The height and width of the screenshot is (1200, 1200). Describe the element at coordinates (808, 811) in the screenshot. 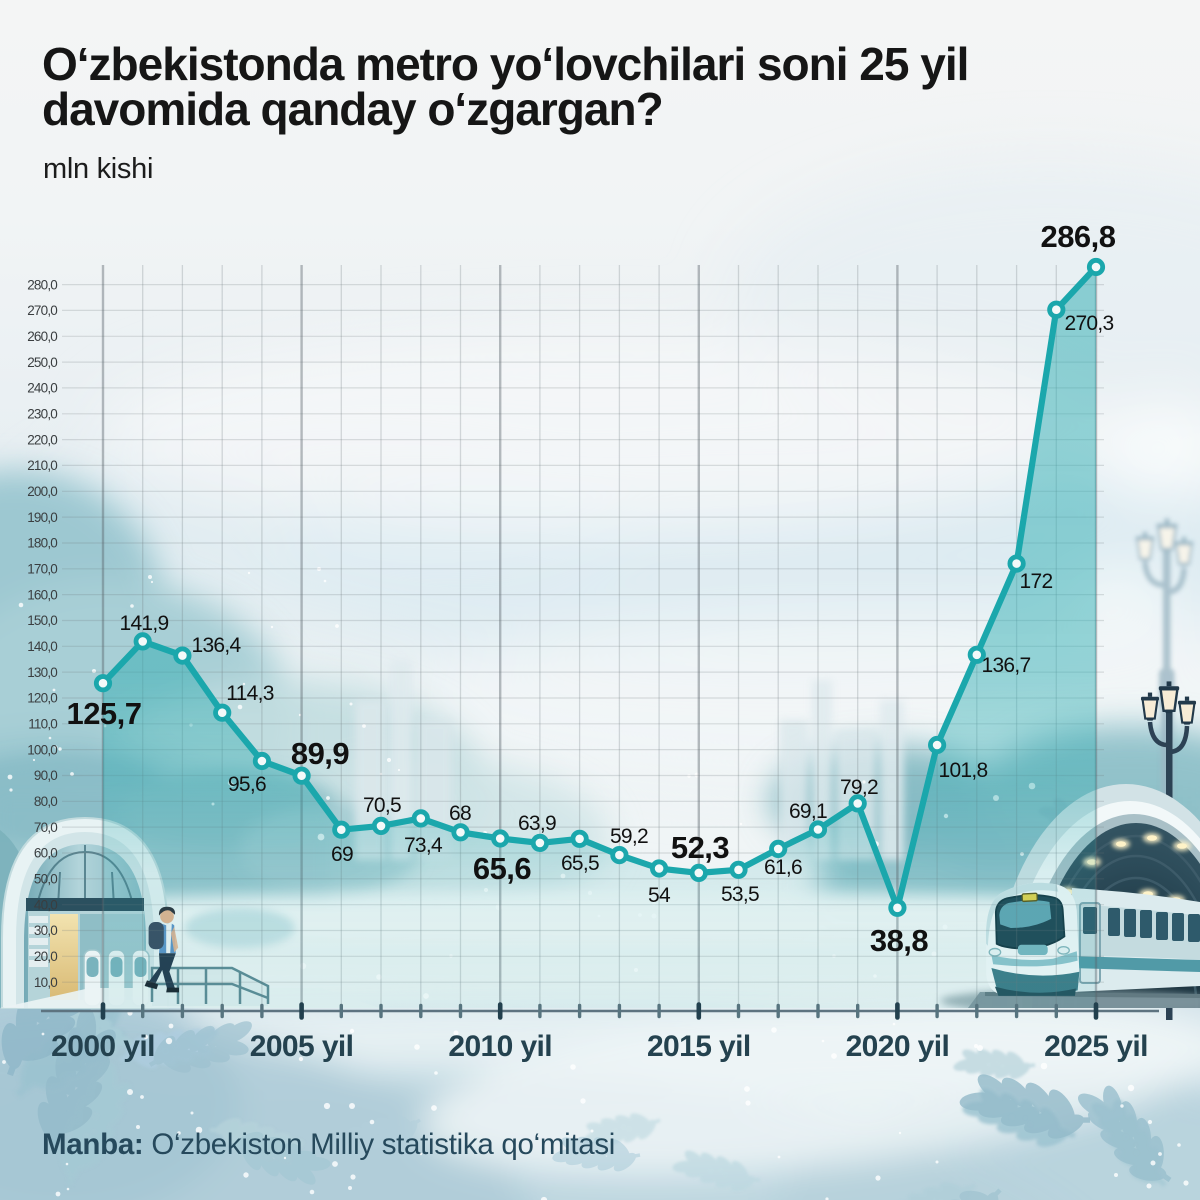

I see `svg-text: 69,1` at that location.